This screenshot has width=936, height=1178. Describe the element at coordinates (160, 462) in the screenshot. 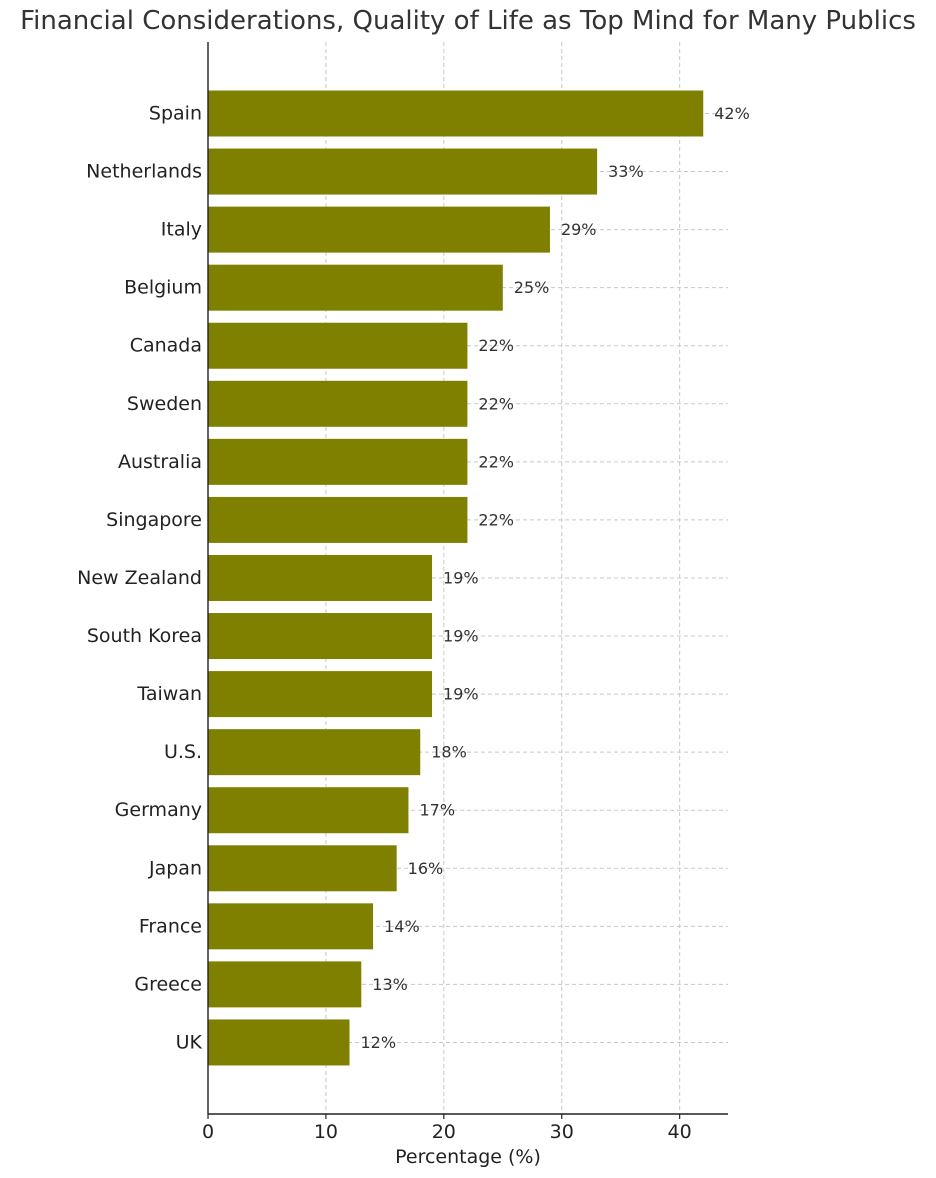

I see `category-label: Australia` at that location.